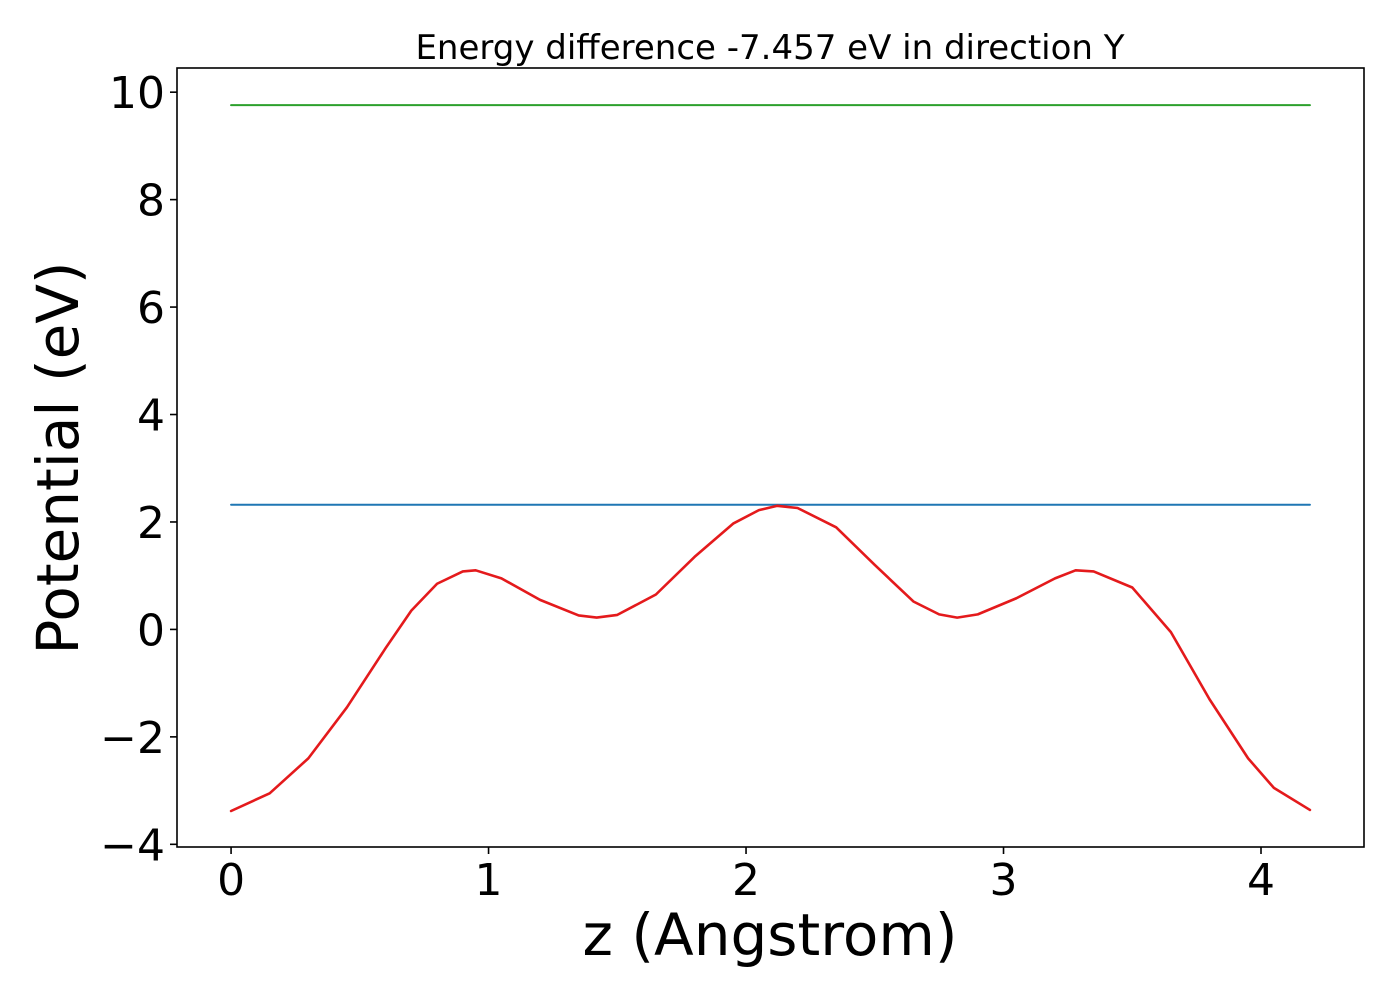  I want to click on y-tick-label: 2, so click(151, 523).